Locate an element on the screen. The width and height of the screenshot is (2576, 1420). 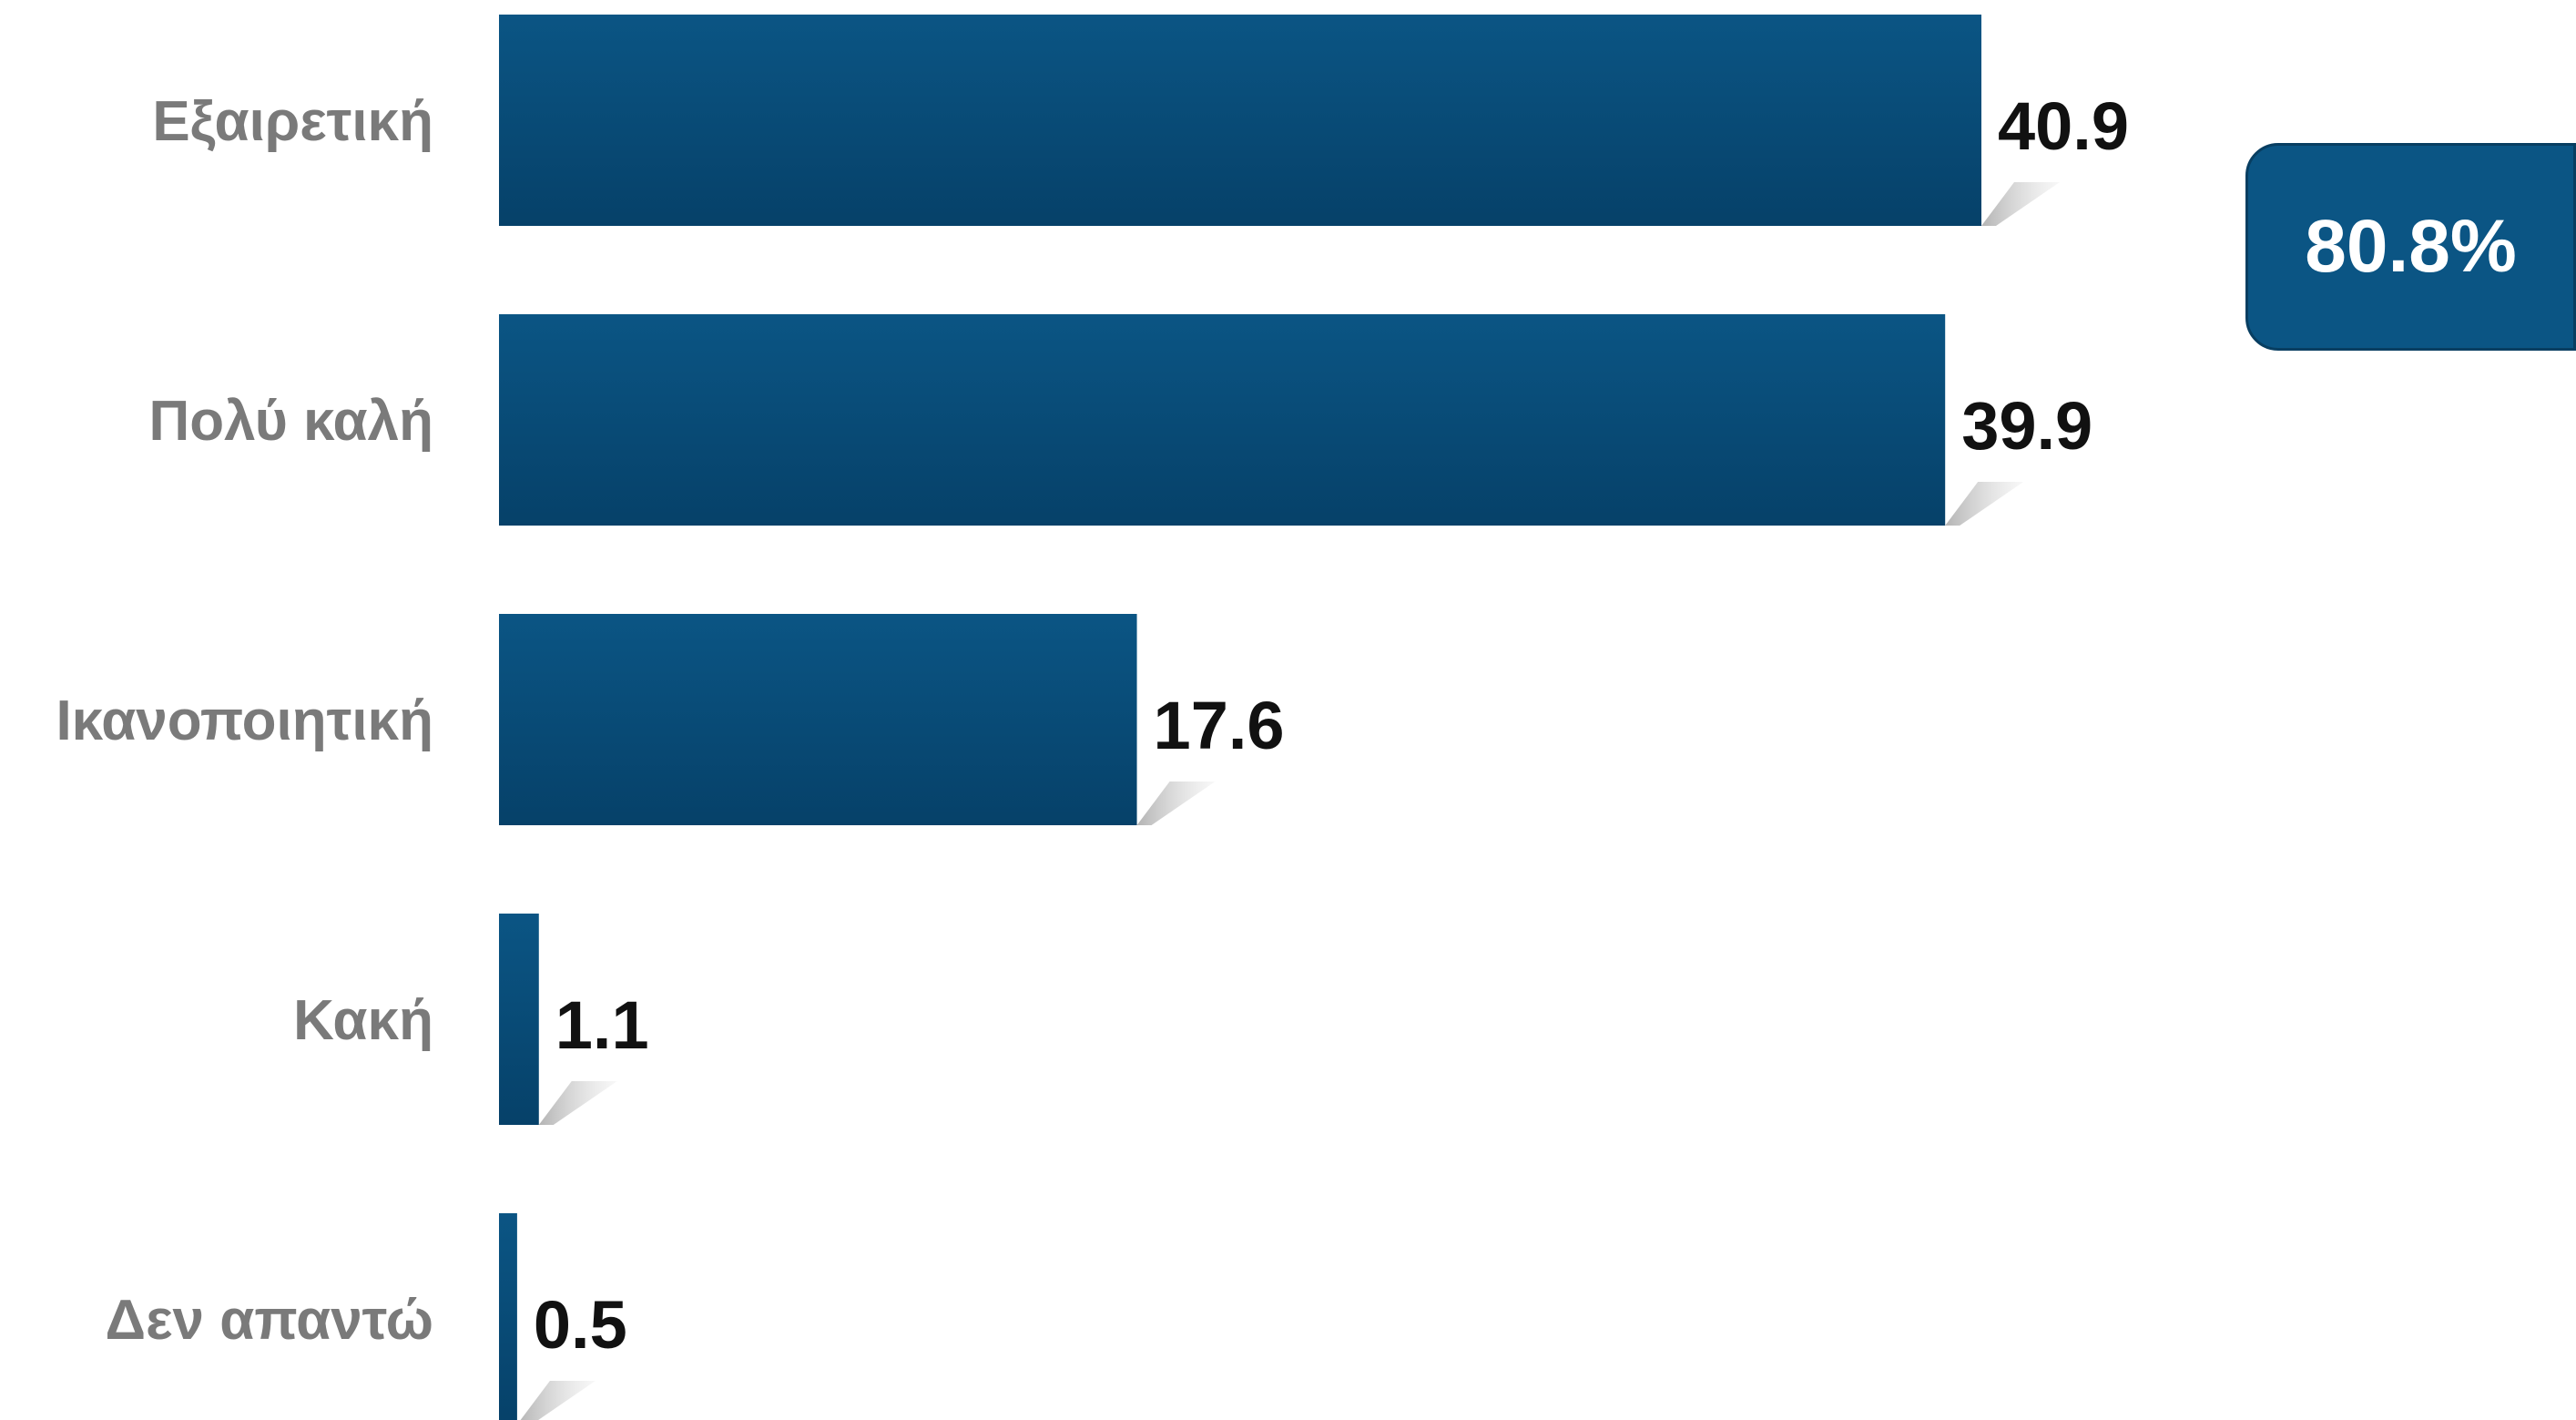
category-label: Ικανοποιητική is located at coordinates (245, 721).